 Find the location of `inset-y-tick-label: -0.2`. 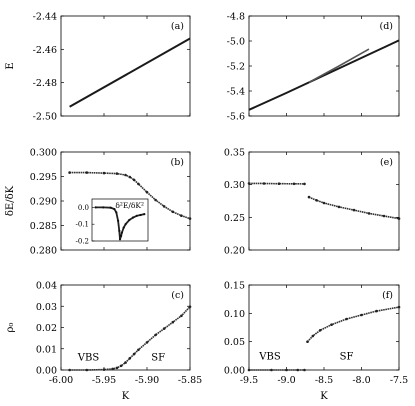

inset-y-tick-label: -0.2 is located at coordinates (83, 242).